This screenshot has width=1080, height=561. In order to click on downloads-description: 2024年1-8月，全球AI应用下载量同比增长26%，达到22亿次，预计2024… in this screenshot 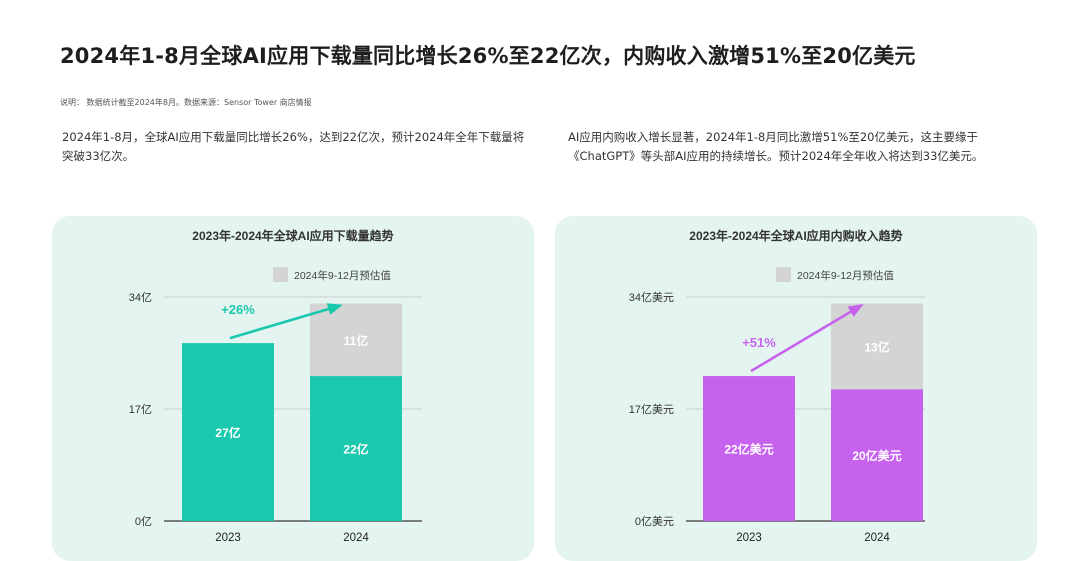, I will do `click(293, 146)`.